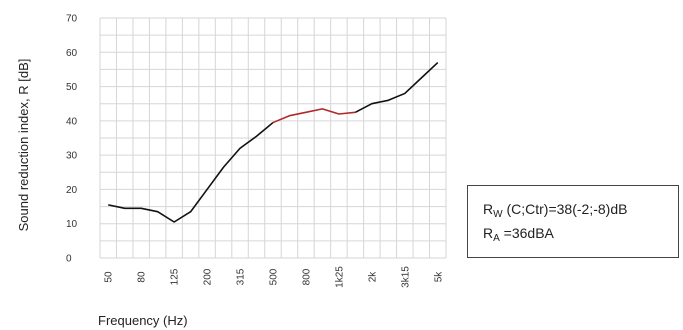 The width and height of the screenshot is (683, 330). I want to click on y-tick-label: 70, so click(72, 19).